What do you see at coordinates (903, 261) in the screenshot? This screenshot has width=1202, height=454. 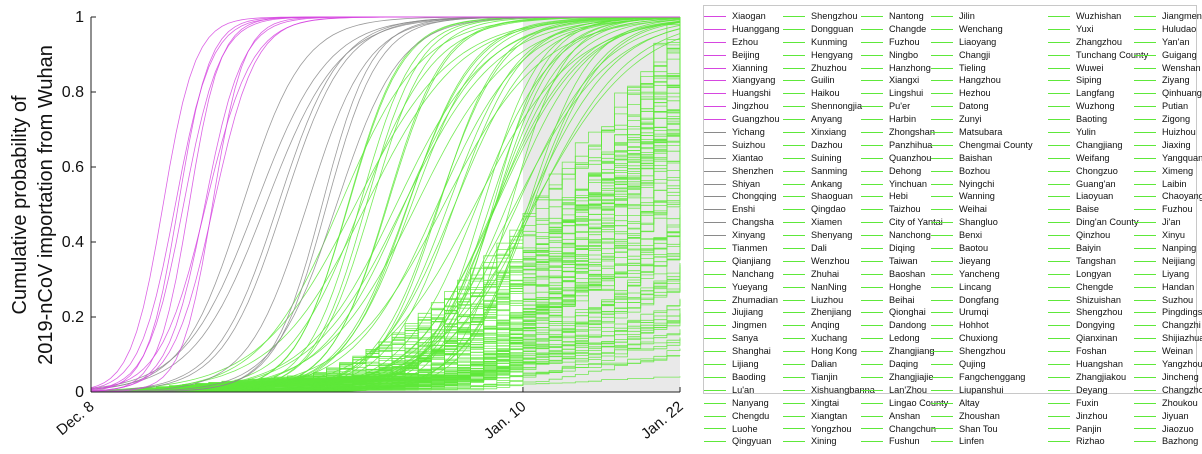 I see `legend-label: Taiwan` at bounding box center [903, 261].